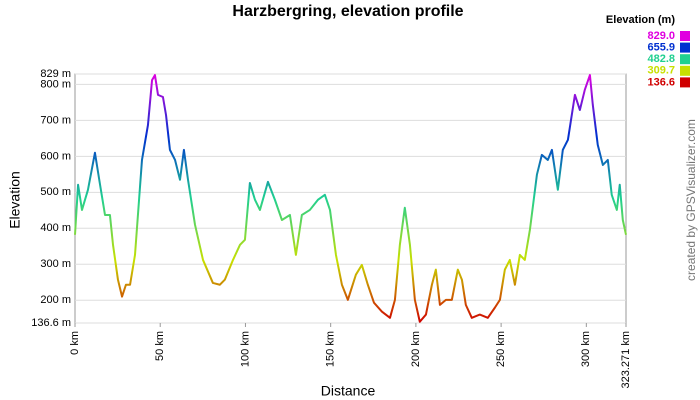  I want to click on x-tick-label: 150 km, so click(331, 349).